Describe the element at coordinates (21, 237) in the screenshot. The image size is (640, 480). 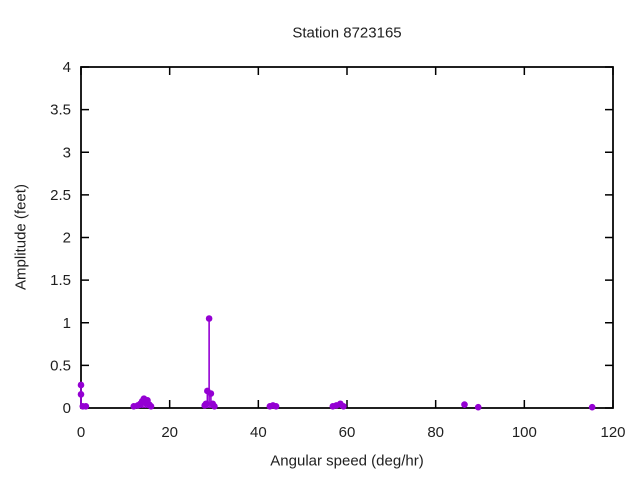
I see `y-axis-label: Amplitude (feet)` at that location.